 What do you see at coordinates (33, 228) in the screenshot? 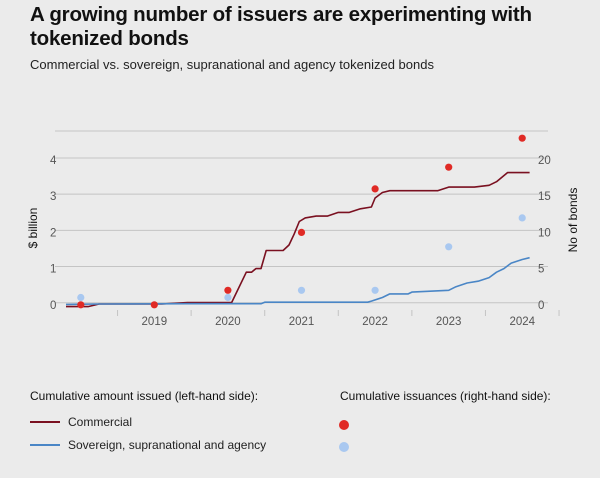
I see `y-axis-label-left: $ billion` at bounding box center [33, 228].